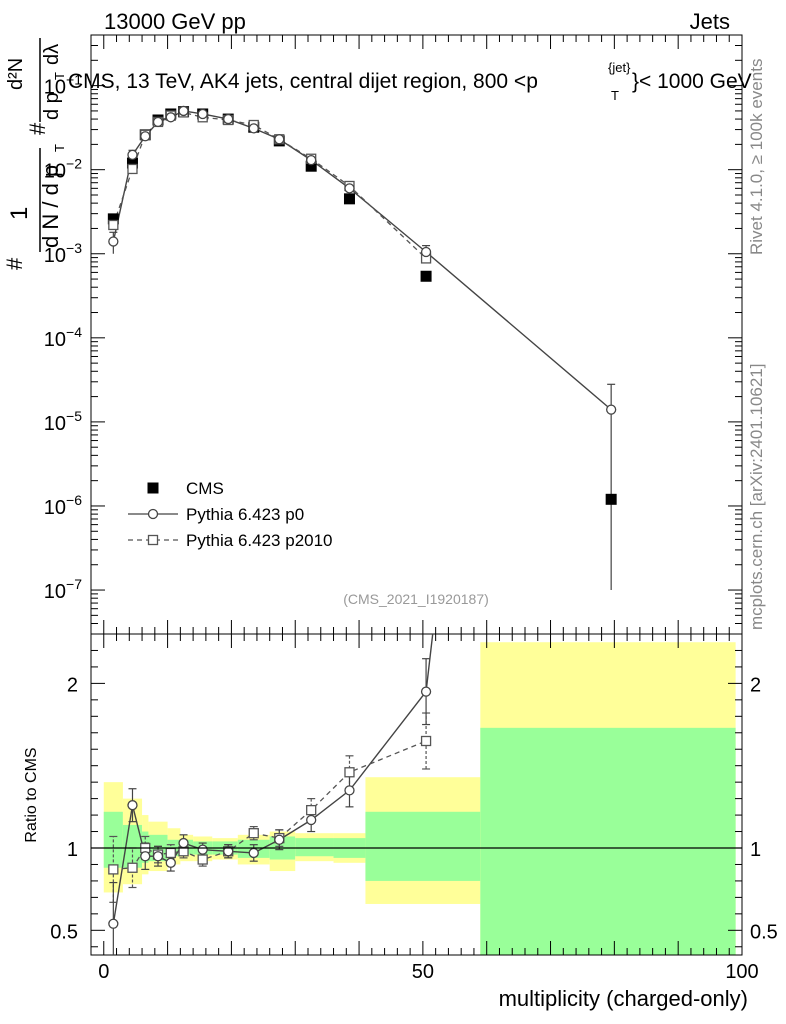 This screenshot has width=786, height=1024. I want to click on ytick-label-3: 10⁻⁴, so click(63, 337).